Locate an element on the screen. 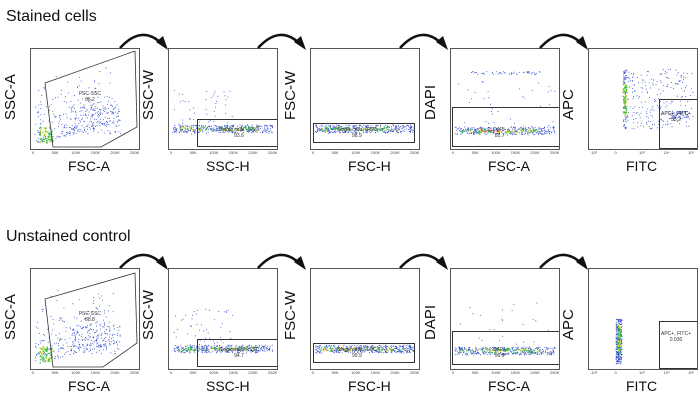 The width and height of the screenshot is (700, 414). plot-frame: APC+, FITC+ 0.030 is located at coordinates (643, 319).